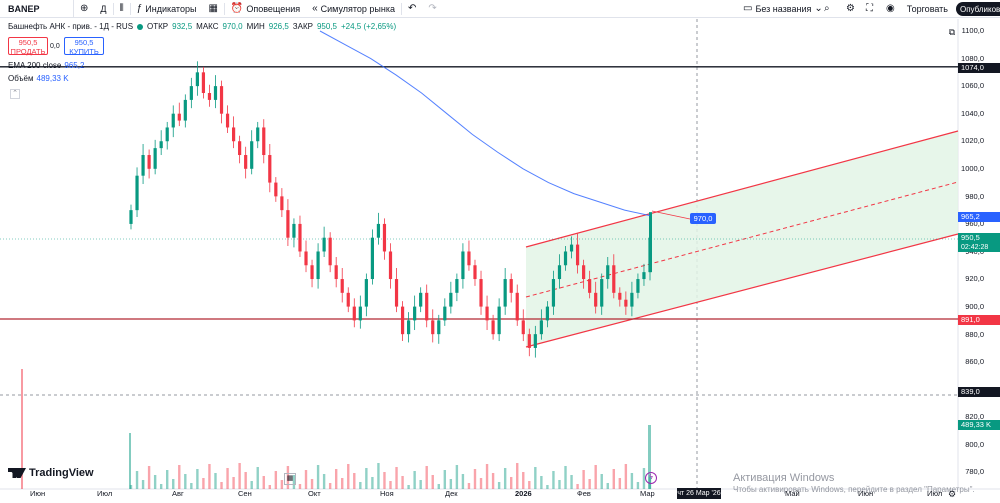 The height and width of the screenshot is (503, 1000). What do you see at coordinates (952, 494) in the screenshot?
I see `settings-gear-icon: ⚙` at bounding box center [952, 494].